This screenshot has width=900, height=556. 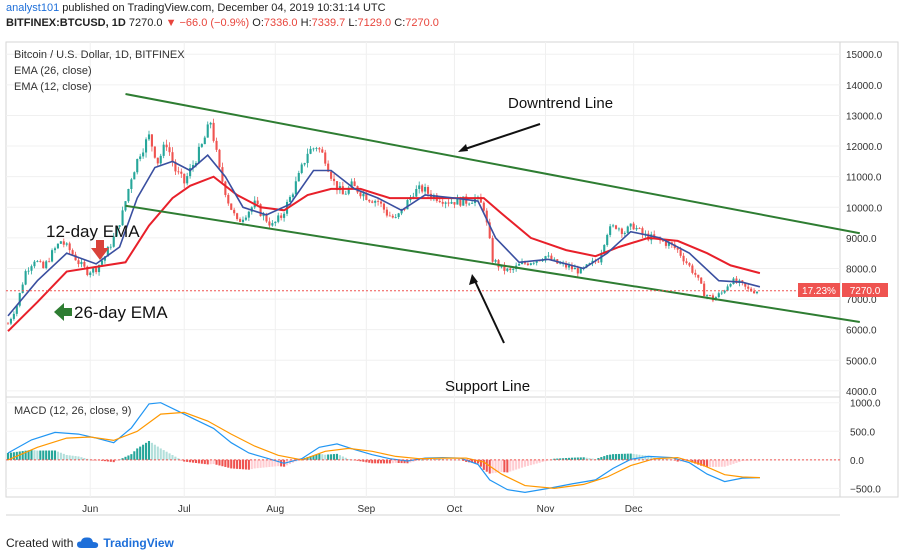 What do you see at coordinates (422, 23) in the screenshot?
I see `close-value: 7270.0` at bounding box center [422, 23].